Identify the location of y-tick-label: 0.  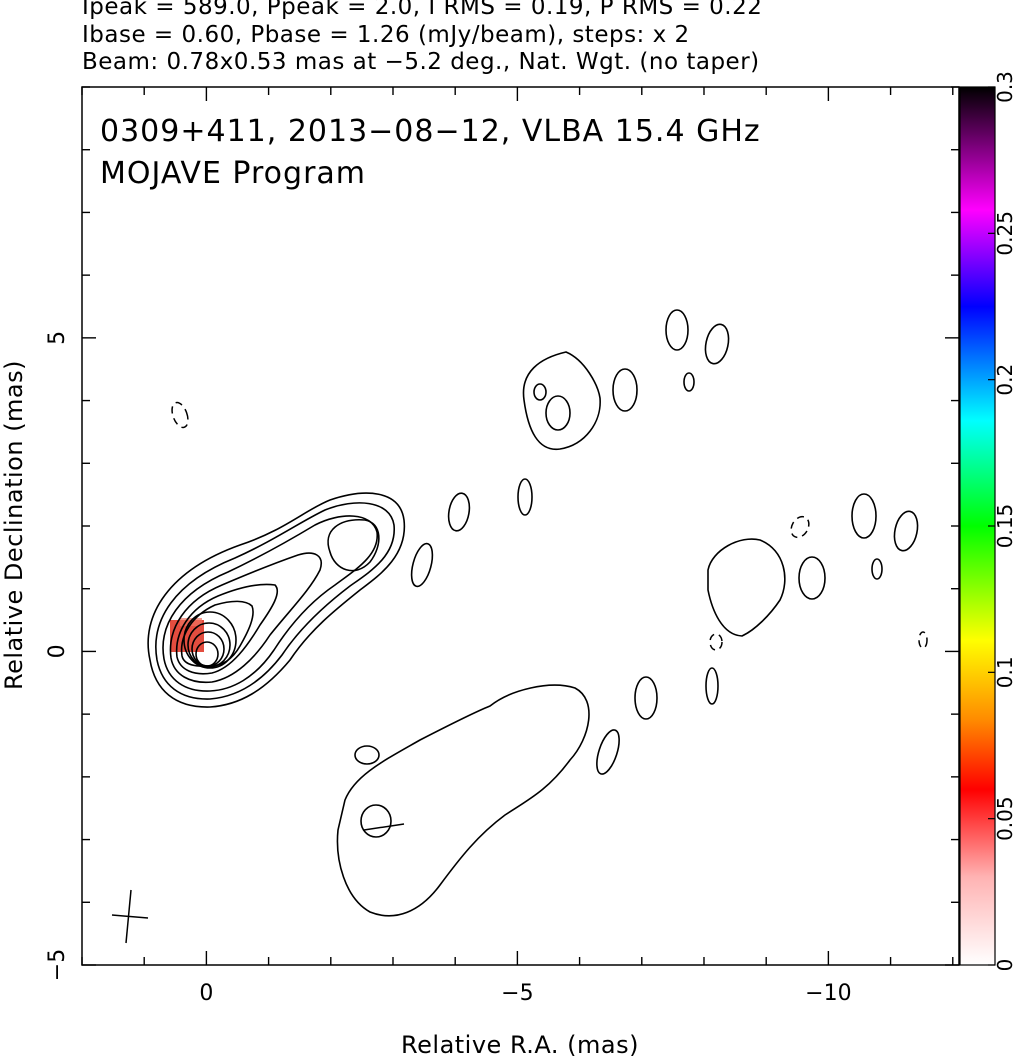
(57, 651).